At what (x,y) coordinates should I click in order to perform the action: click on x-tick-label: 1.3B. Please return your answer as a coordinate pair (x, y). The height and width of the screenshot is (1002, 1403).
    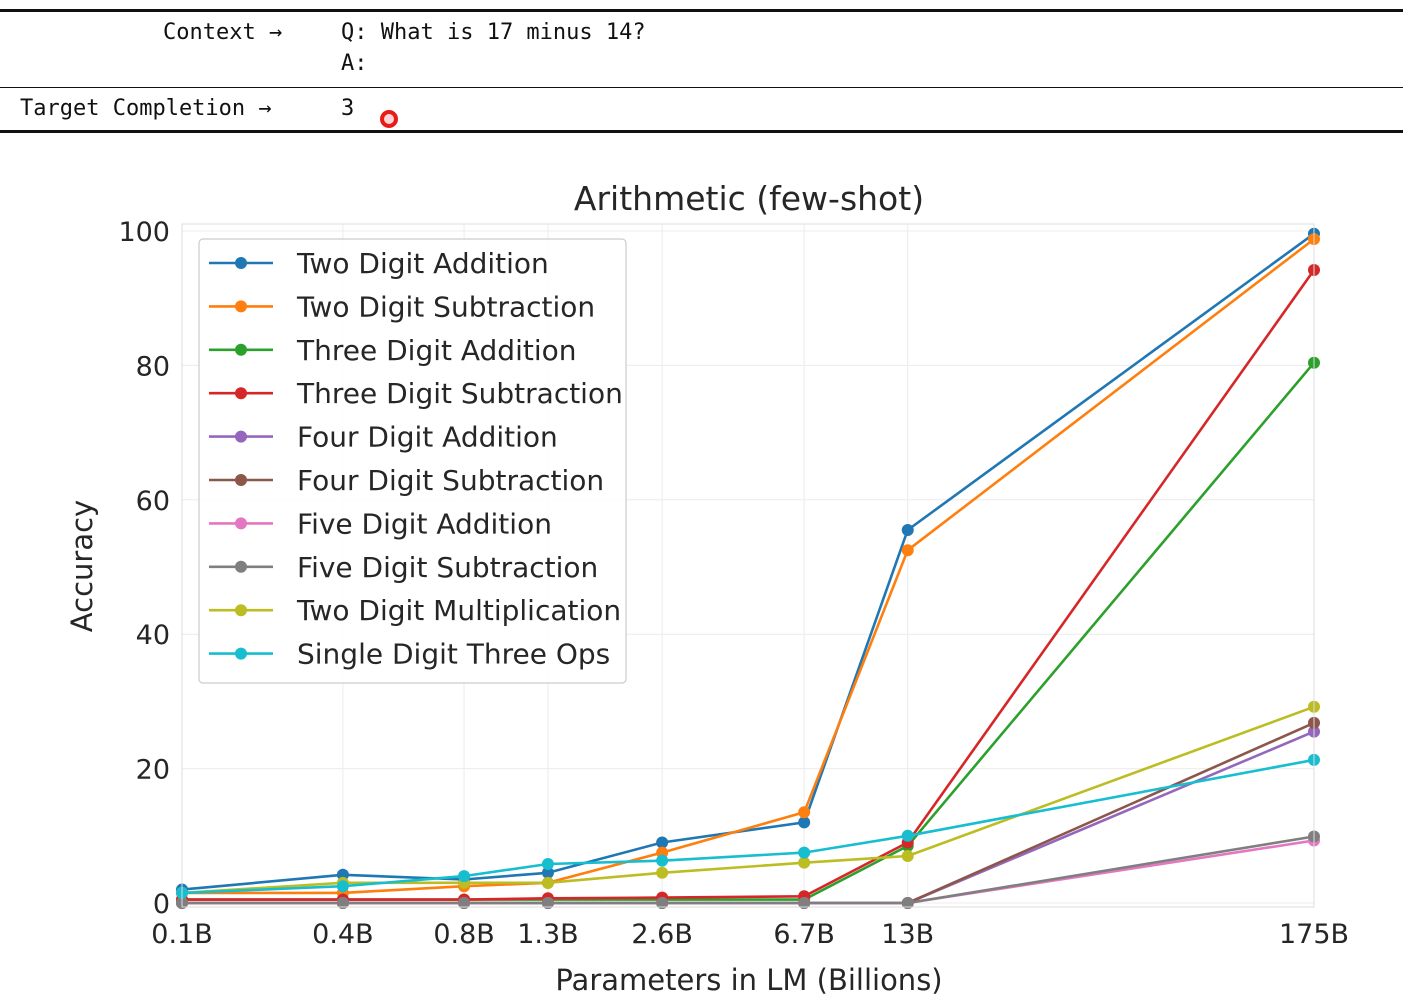
    Looking at the image, I should click on (547, 934).